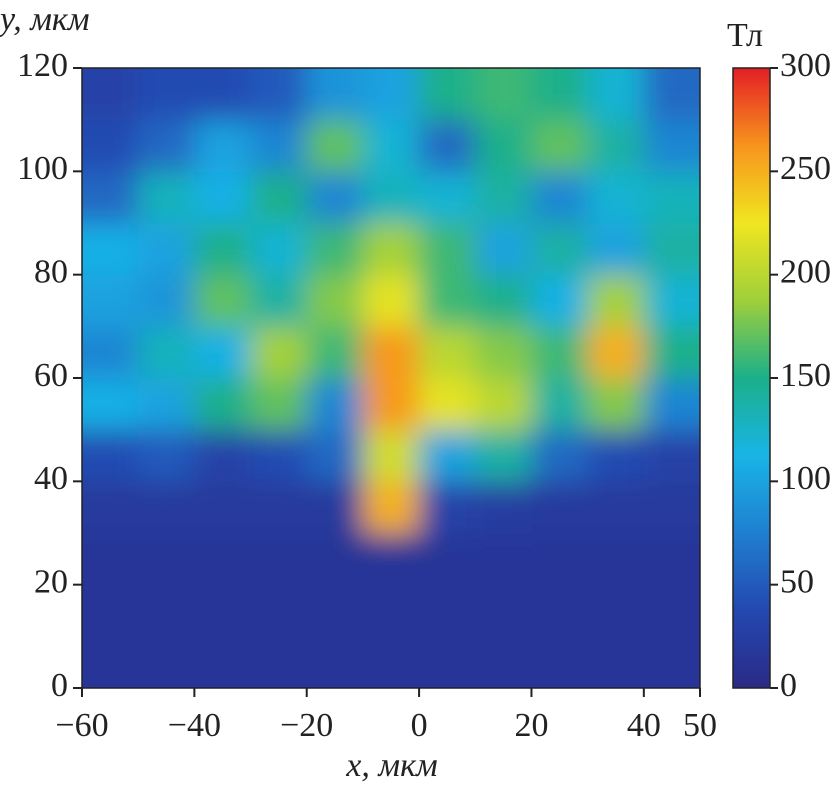 Image resolution: width=840 pixels, height=792 pixels. What do you see at coordinates (745, 35) in the screenshot?
I see `colorbar-label: Тл` at bounding box center [745, 35].